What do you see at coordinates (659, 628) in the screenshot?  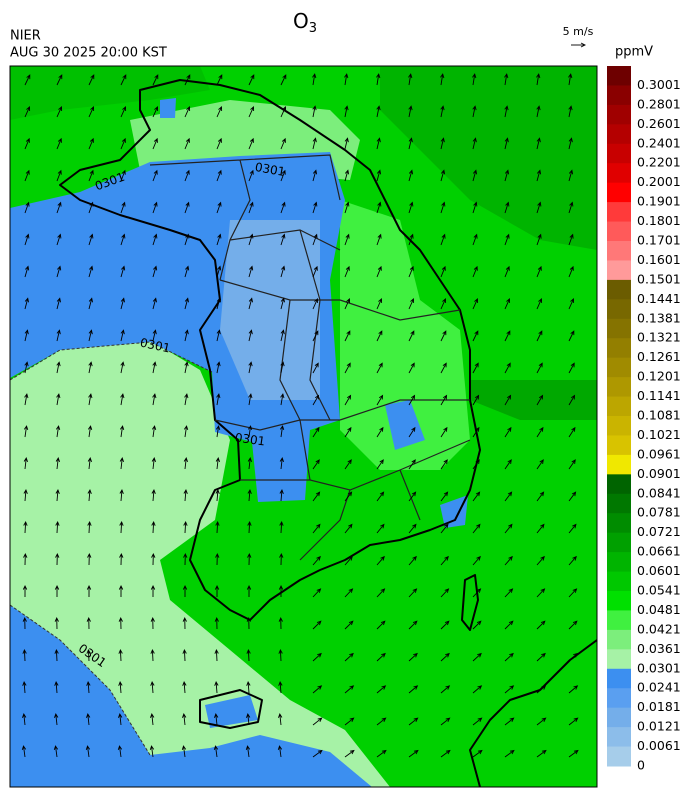 I see `colorbar-label: 0.0421` at bounding box center [659, 628].